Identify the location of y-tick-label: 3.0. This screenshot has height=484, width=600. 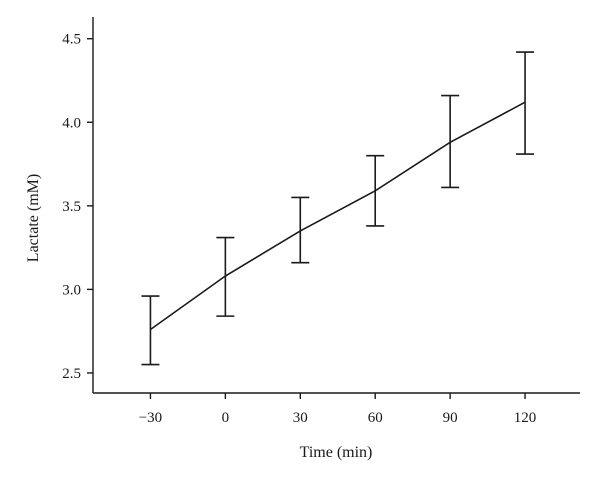
(71, 290).